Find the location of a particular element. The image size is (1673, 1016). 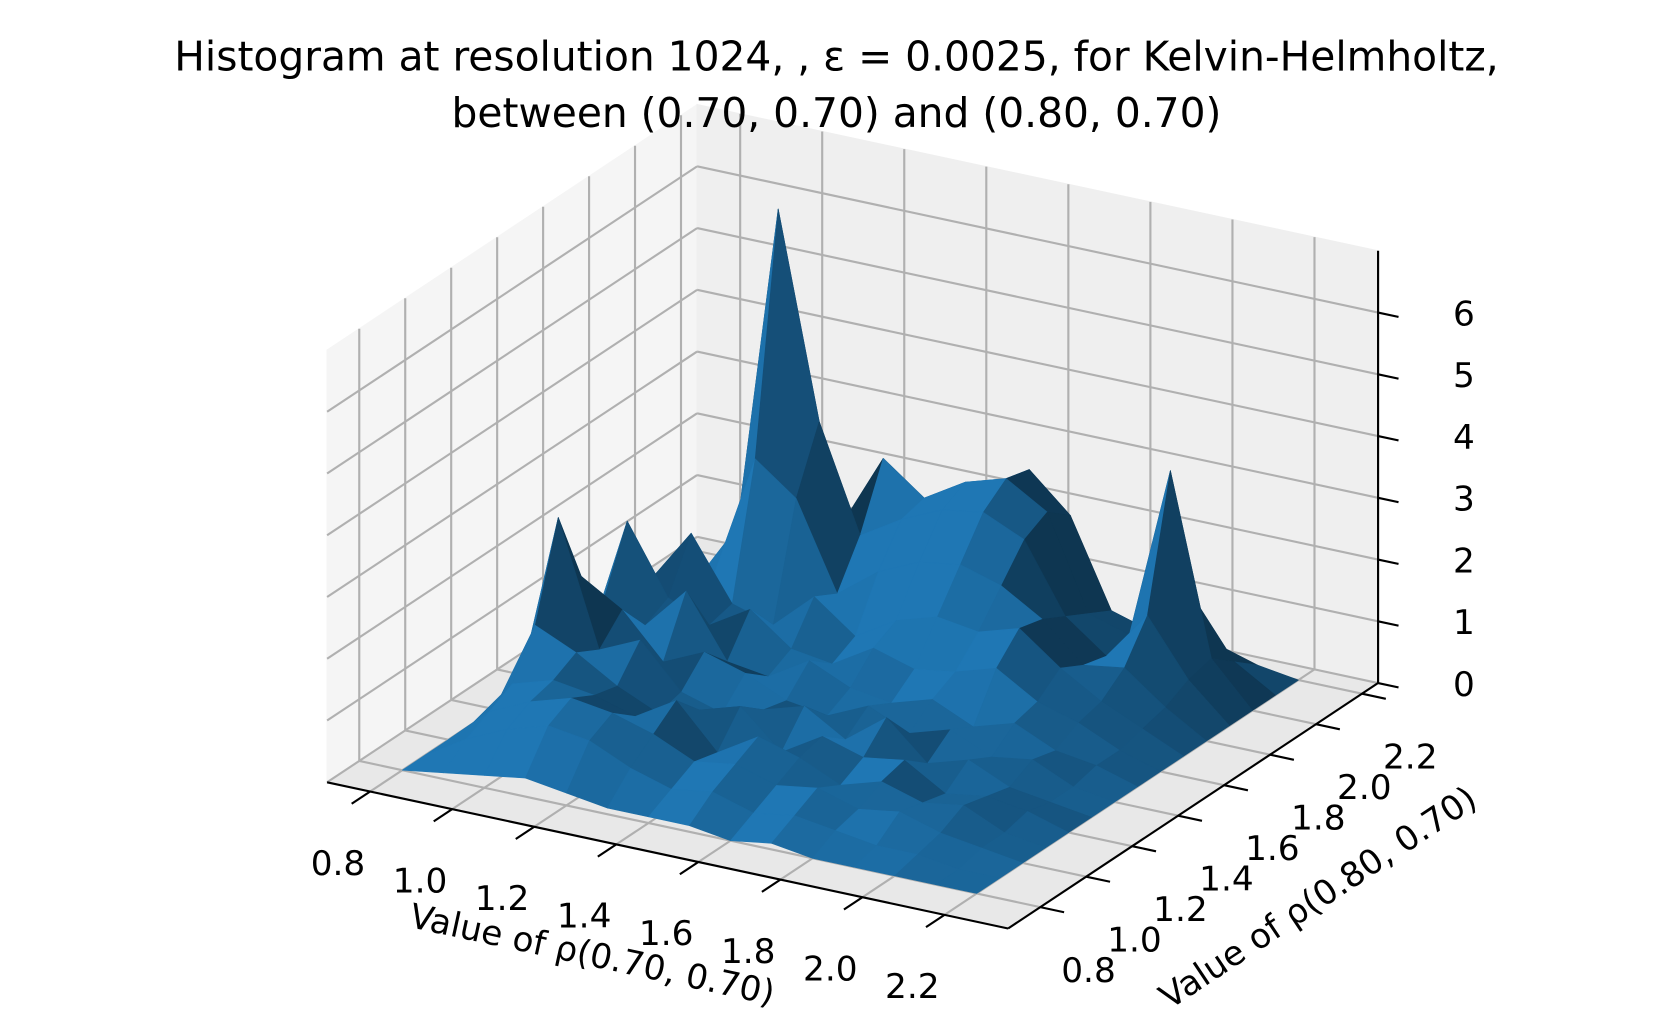

z-tick-label: 1 is located at coordinates (1464, 623).